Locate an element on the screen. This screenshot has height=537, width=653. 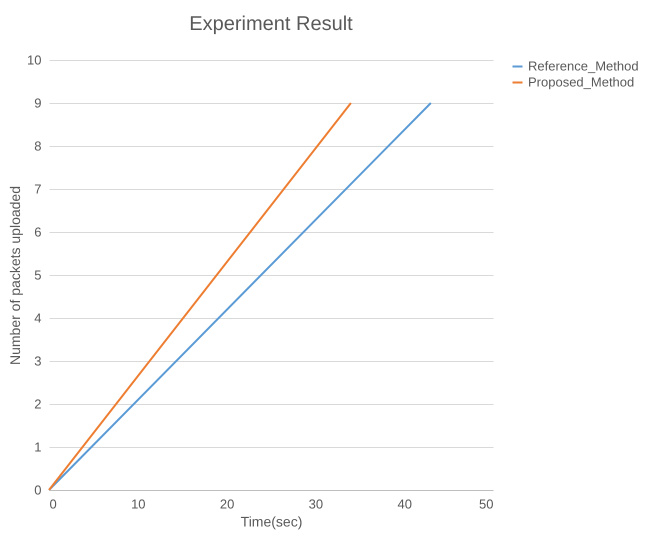
y-tick-label: 3 is located at coordinates (38, 361).